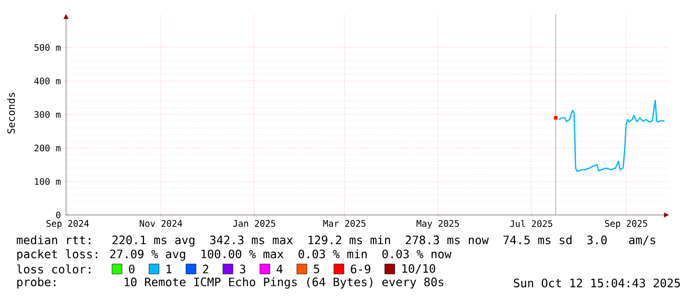  What do you see at coordinates (243, 269) in the screenshot?
I see `legend-label: 3` at bounding box center [243, 269].